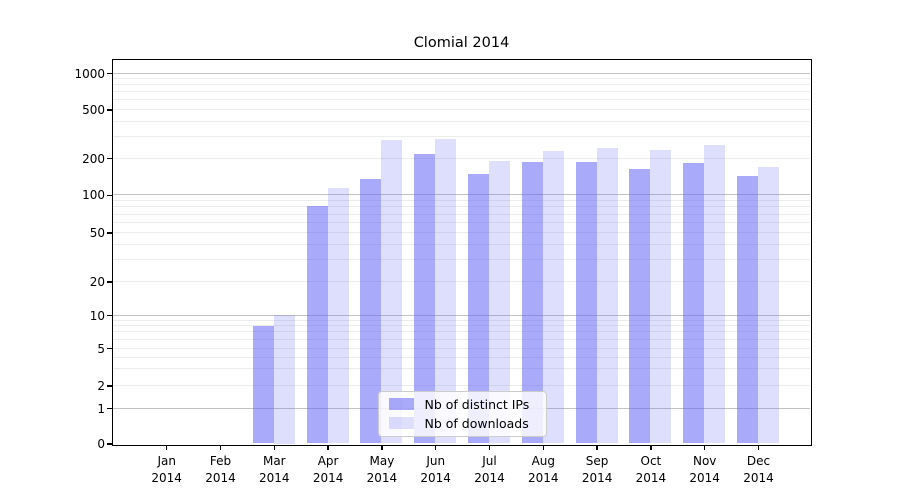 This screenshot has width=900, height=500. I want to click on bar-nb-of-distinct-ips-nov, so click(694, 303).